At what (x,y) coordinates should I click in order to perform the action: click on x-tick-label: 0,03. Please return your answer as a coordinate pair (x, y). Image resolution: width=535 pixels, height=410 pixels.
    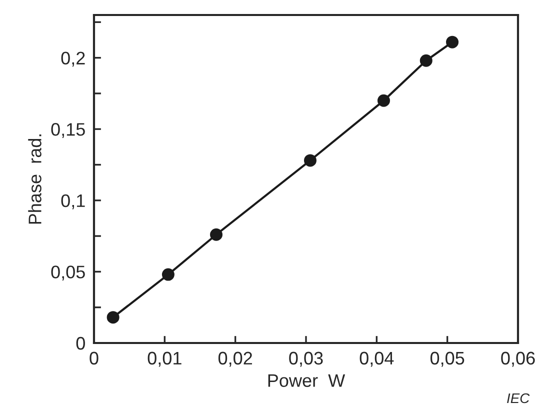
    Looking at the image, I should click on (306, 359).